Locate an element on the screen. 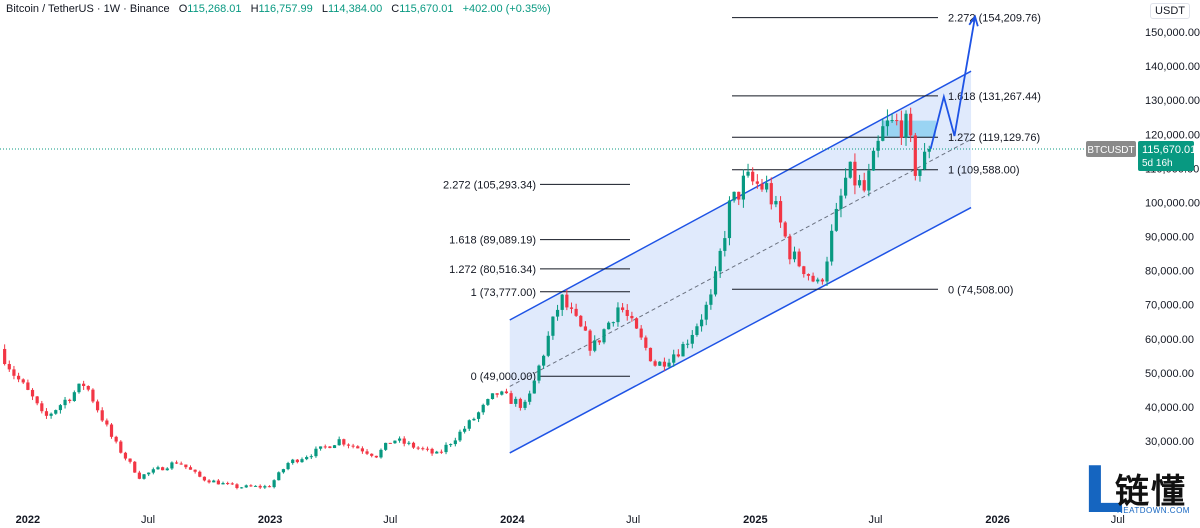 The image size is (1200, 528). price-axis is located at coordinates (1168, 264).